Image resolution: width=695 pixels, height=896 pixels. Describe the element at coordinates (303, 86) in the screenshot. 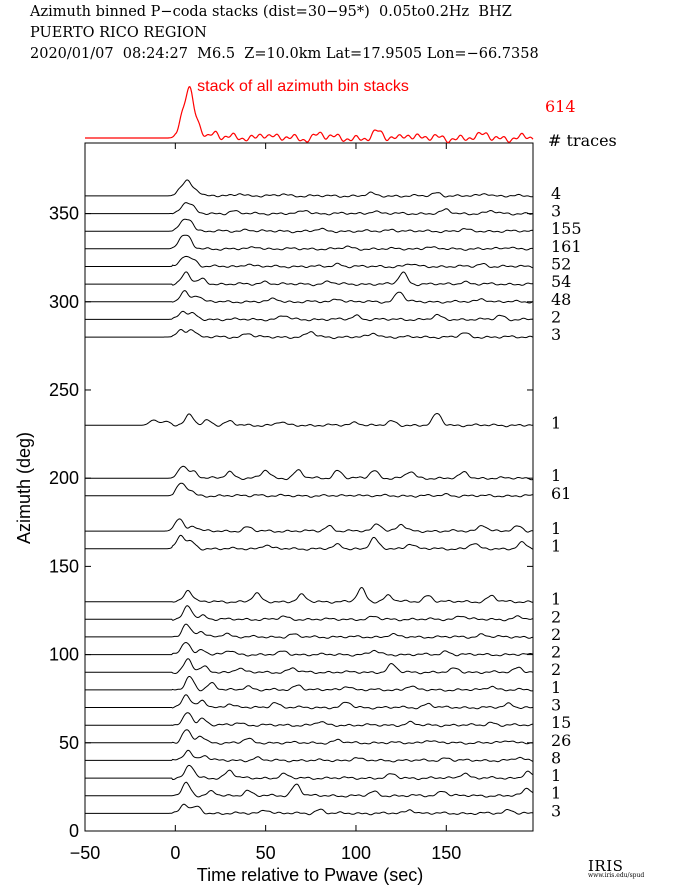

I see `stack-label: stack of all azimuth bin stacks` at that location.